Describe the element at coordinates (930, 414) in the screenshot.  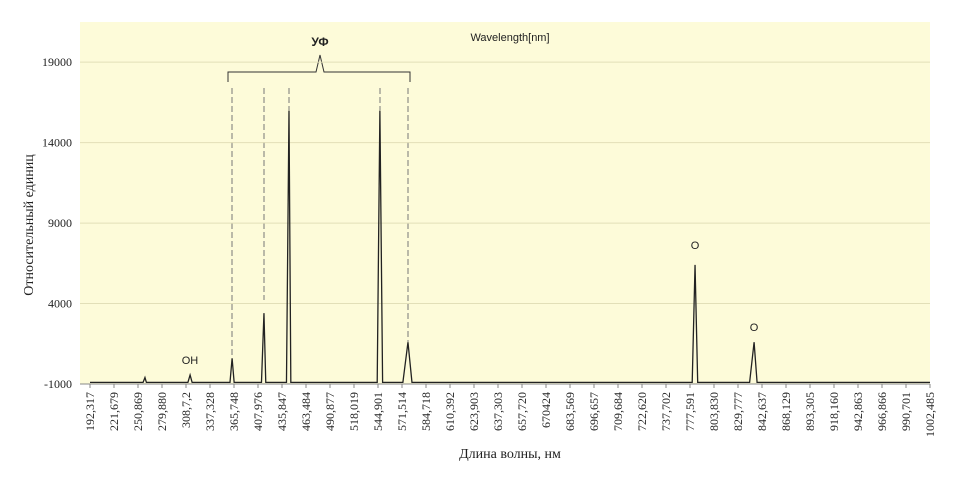
I see `x-tick-label: 1002,485` at that location.